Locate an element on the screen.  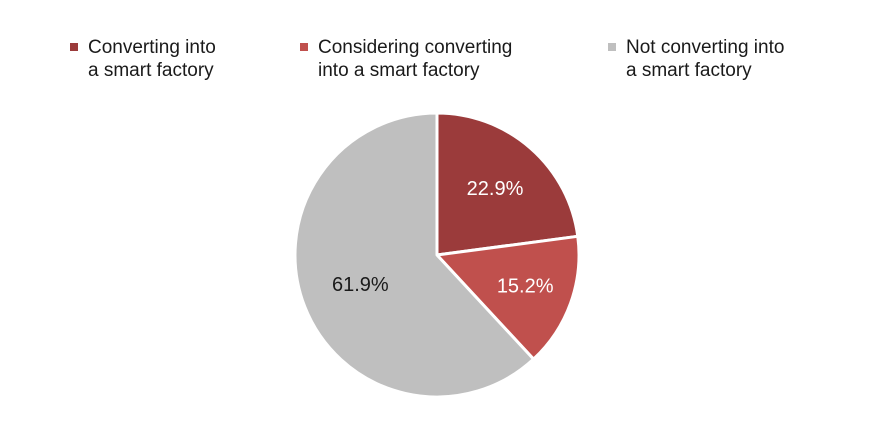
legend-label-converting: Converting into a smart factory is located at coordinates (152, 59).